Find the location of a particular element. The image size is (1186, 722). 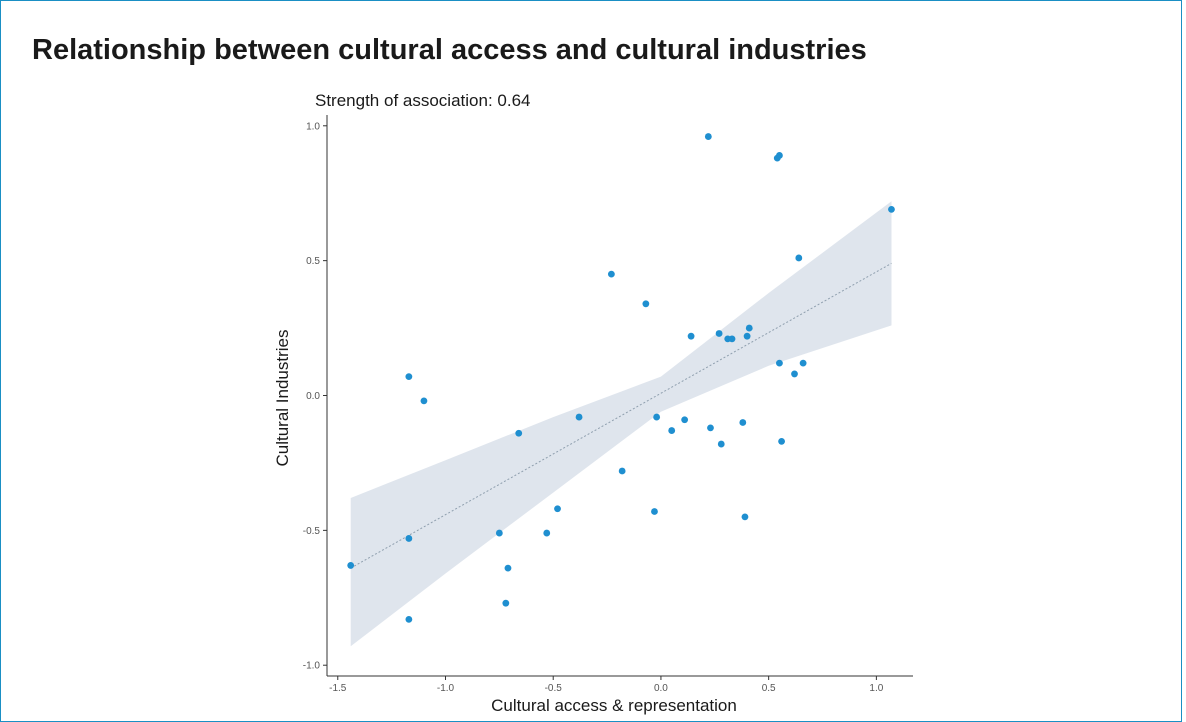

y-tick-label: -0.5 is located at coordinates (312, 531).